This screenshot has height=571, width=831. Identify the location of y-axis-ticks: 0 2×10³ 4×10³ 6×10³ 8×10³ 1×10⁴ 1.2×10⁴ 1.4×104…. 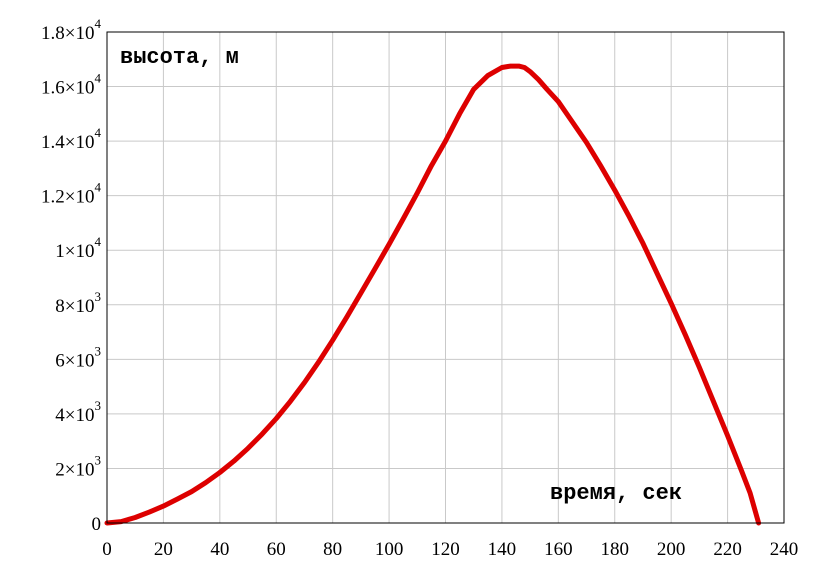
(71, 275).